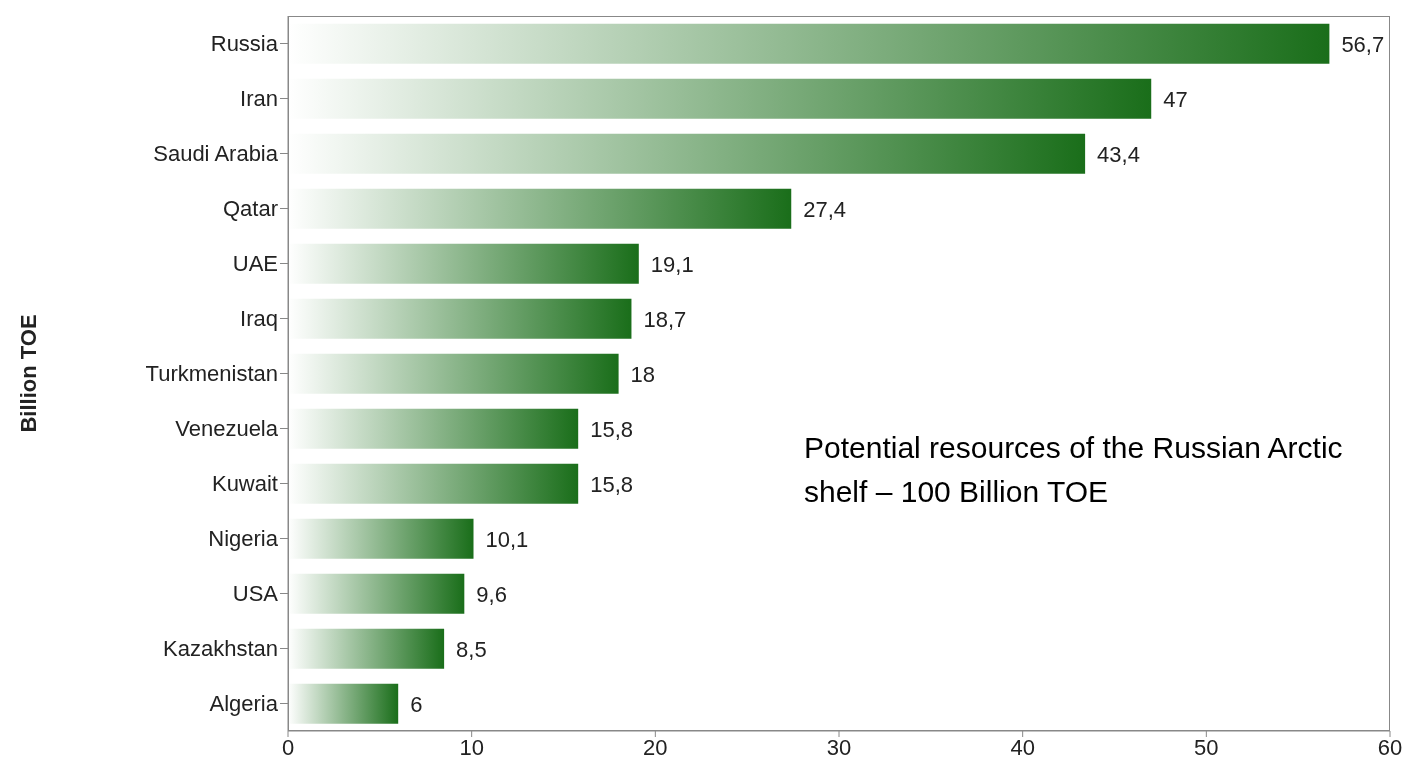  Describe the element at coordinates (471, 747) in the screenshot. I see `x-tick-label: 10` at that location.